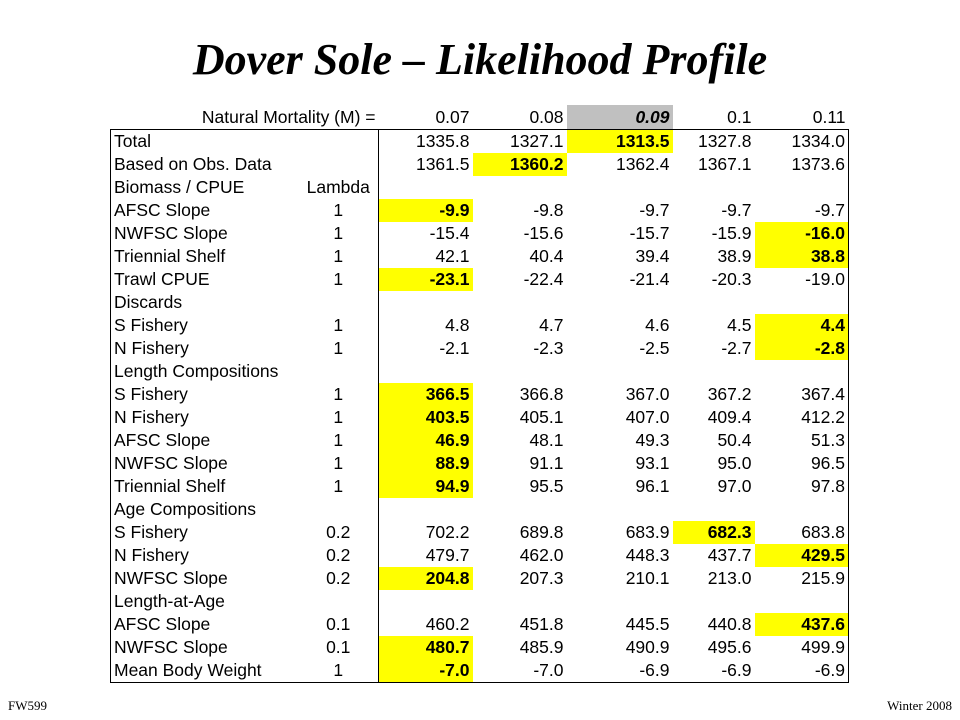  I want to click on value-cell: 480.7, so click(425, 647).